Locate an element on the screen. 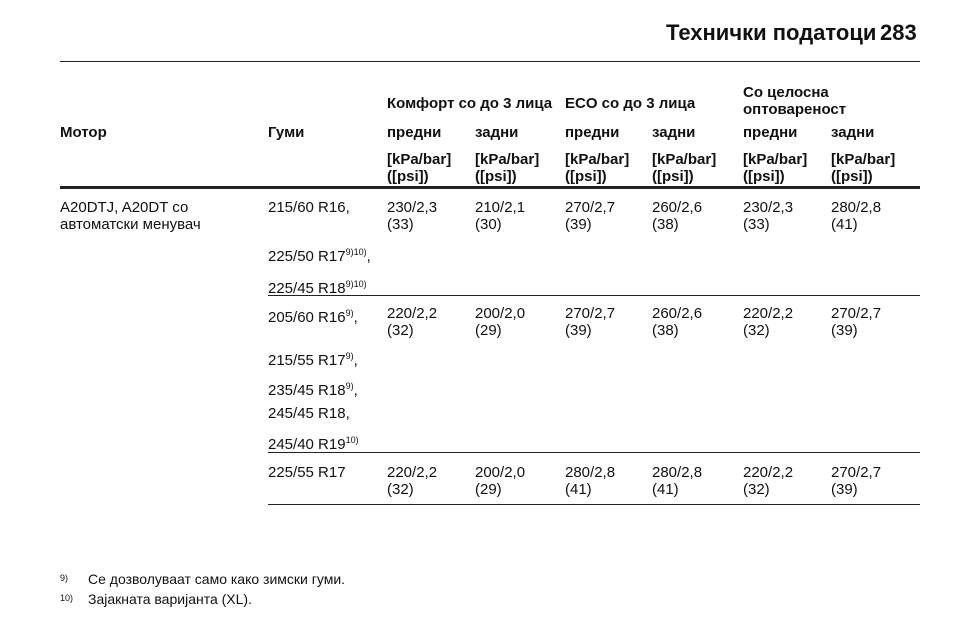 The width and height of the screenshot is (960, 642). tyre-size: 215/60 R16, is located at coordinates (309, 207).